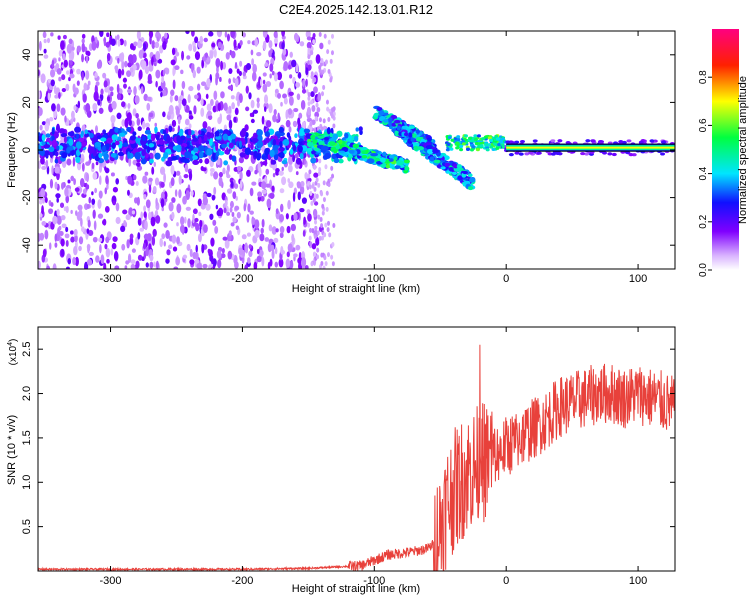 The width and height of the screenshot is (750, 600). I want to click on x-tick-label: 100, so click(638, 279).